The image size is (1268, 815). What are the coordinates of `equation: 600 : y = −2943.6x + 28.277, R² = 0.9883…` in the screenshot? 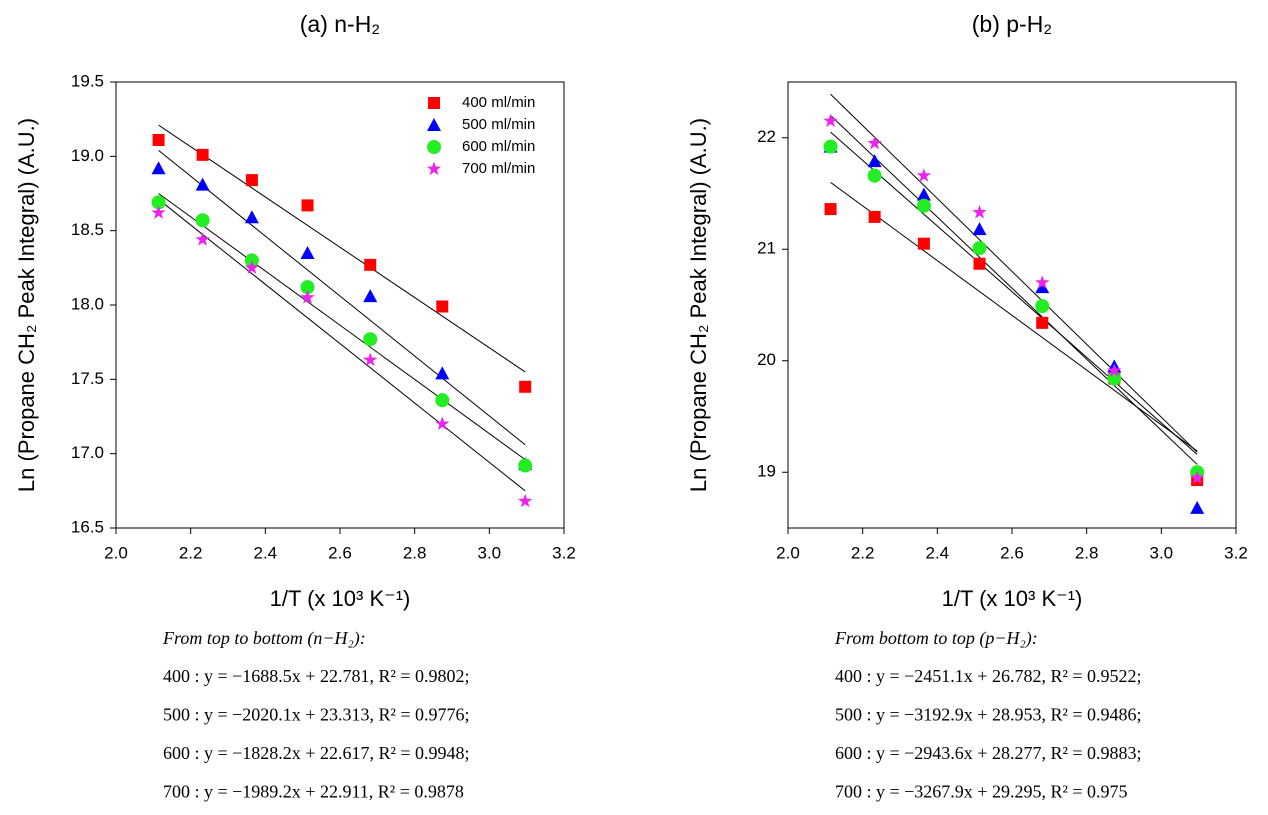 It's located at (988, 753).